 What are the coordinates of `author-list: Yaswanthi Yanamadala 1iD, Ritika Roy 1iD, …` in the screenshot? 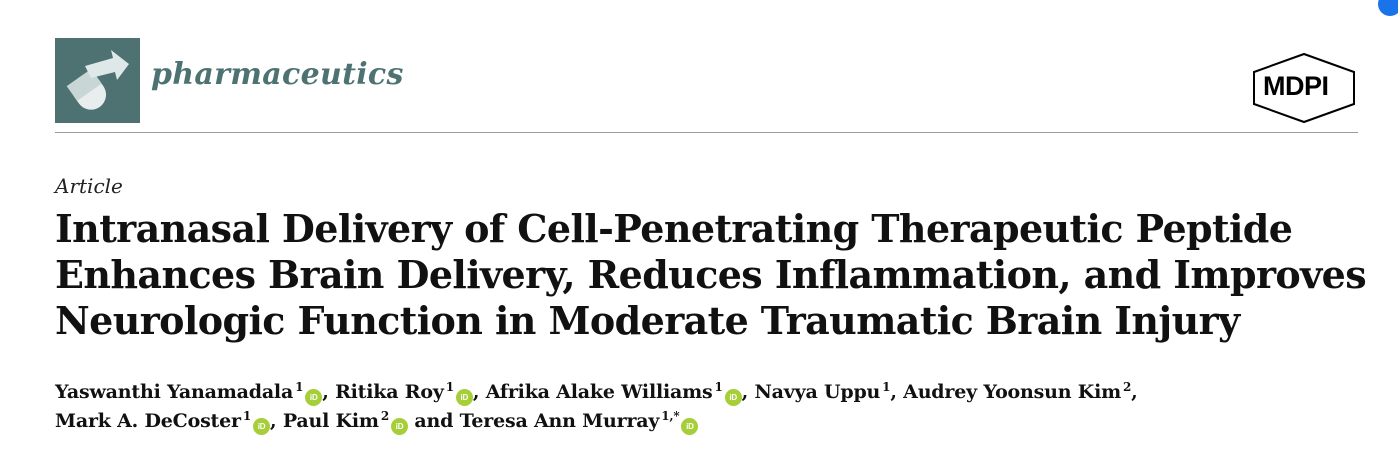 It's located at (715, 407).